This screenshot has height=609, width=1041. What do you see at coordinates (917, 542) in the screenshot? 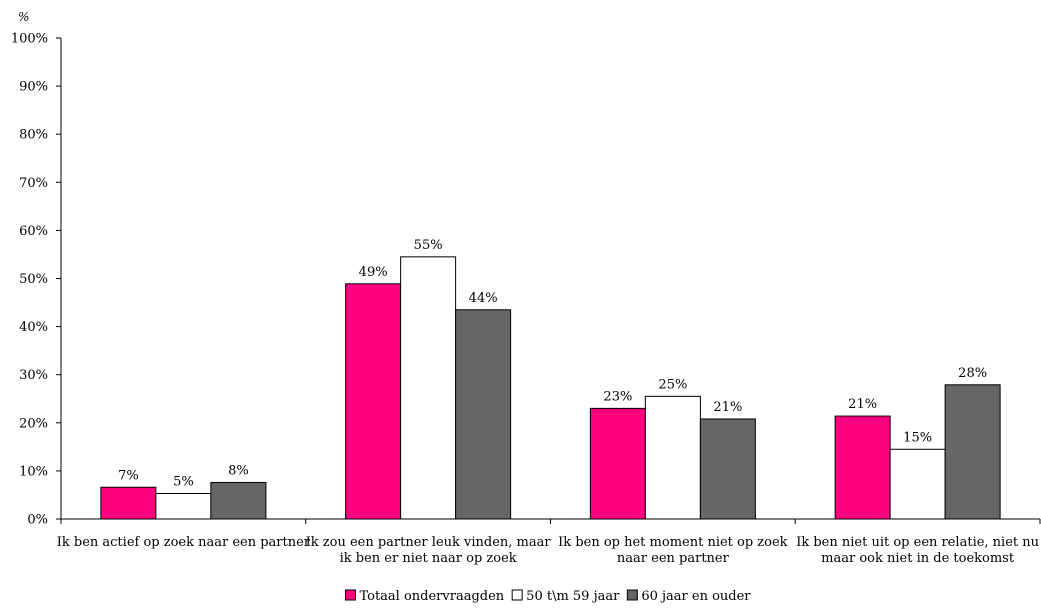
I see `category-label: Ik ben niet uit op een relatie, niet nu` at bounding box center [917, 542].